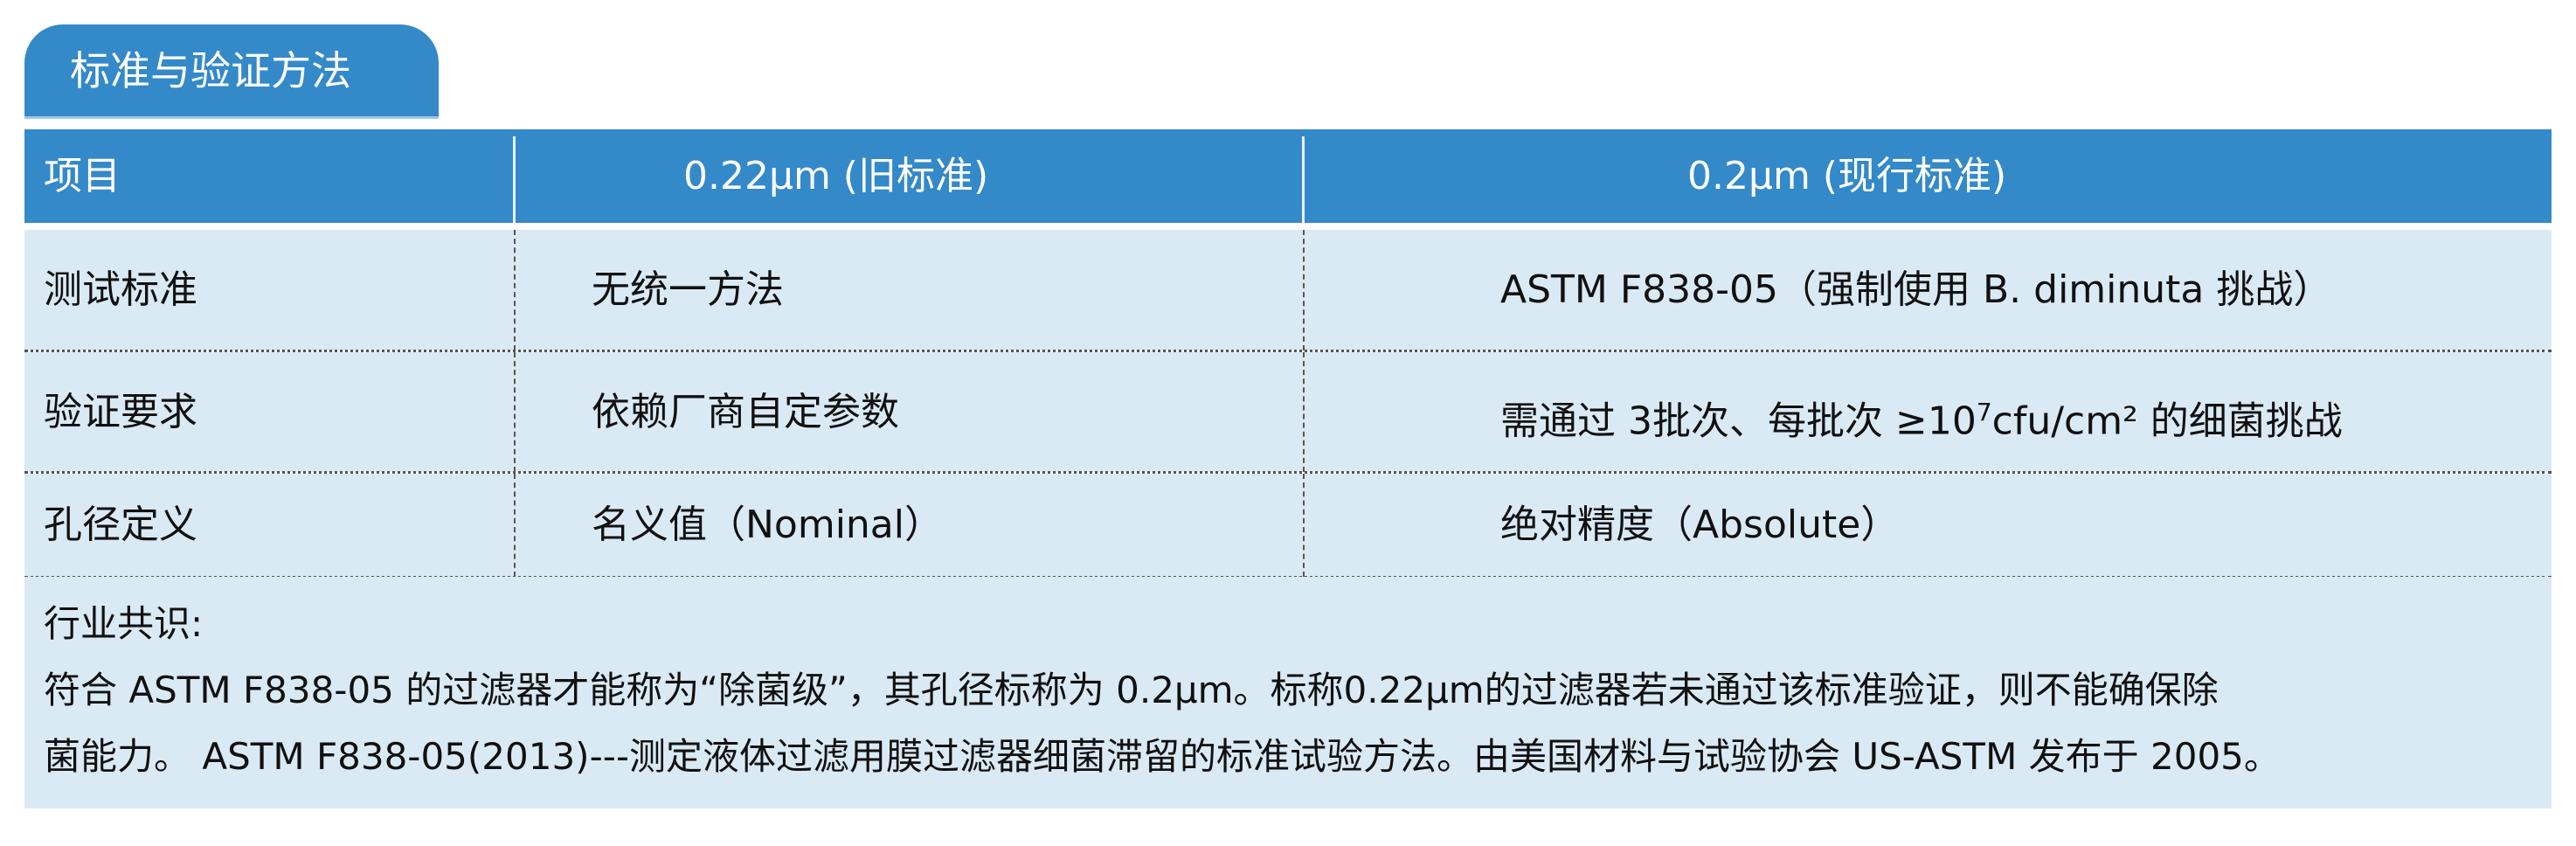 Image resolution: width=2576 pixels, height=846 pixels. What do you see at coordinates (120, 525) in the screenshot?
I see `cell-item: 孔径定义` at bounding box center [120, 525].